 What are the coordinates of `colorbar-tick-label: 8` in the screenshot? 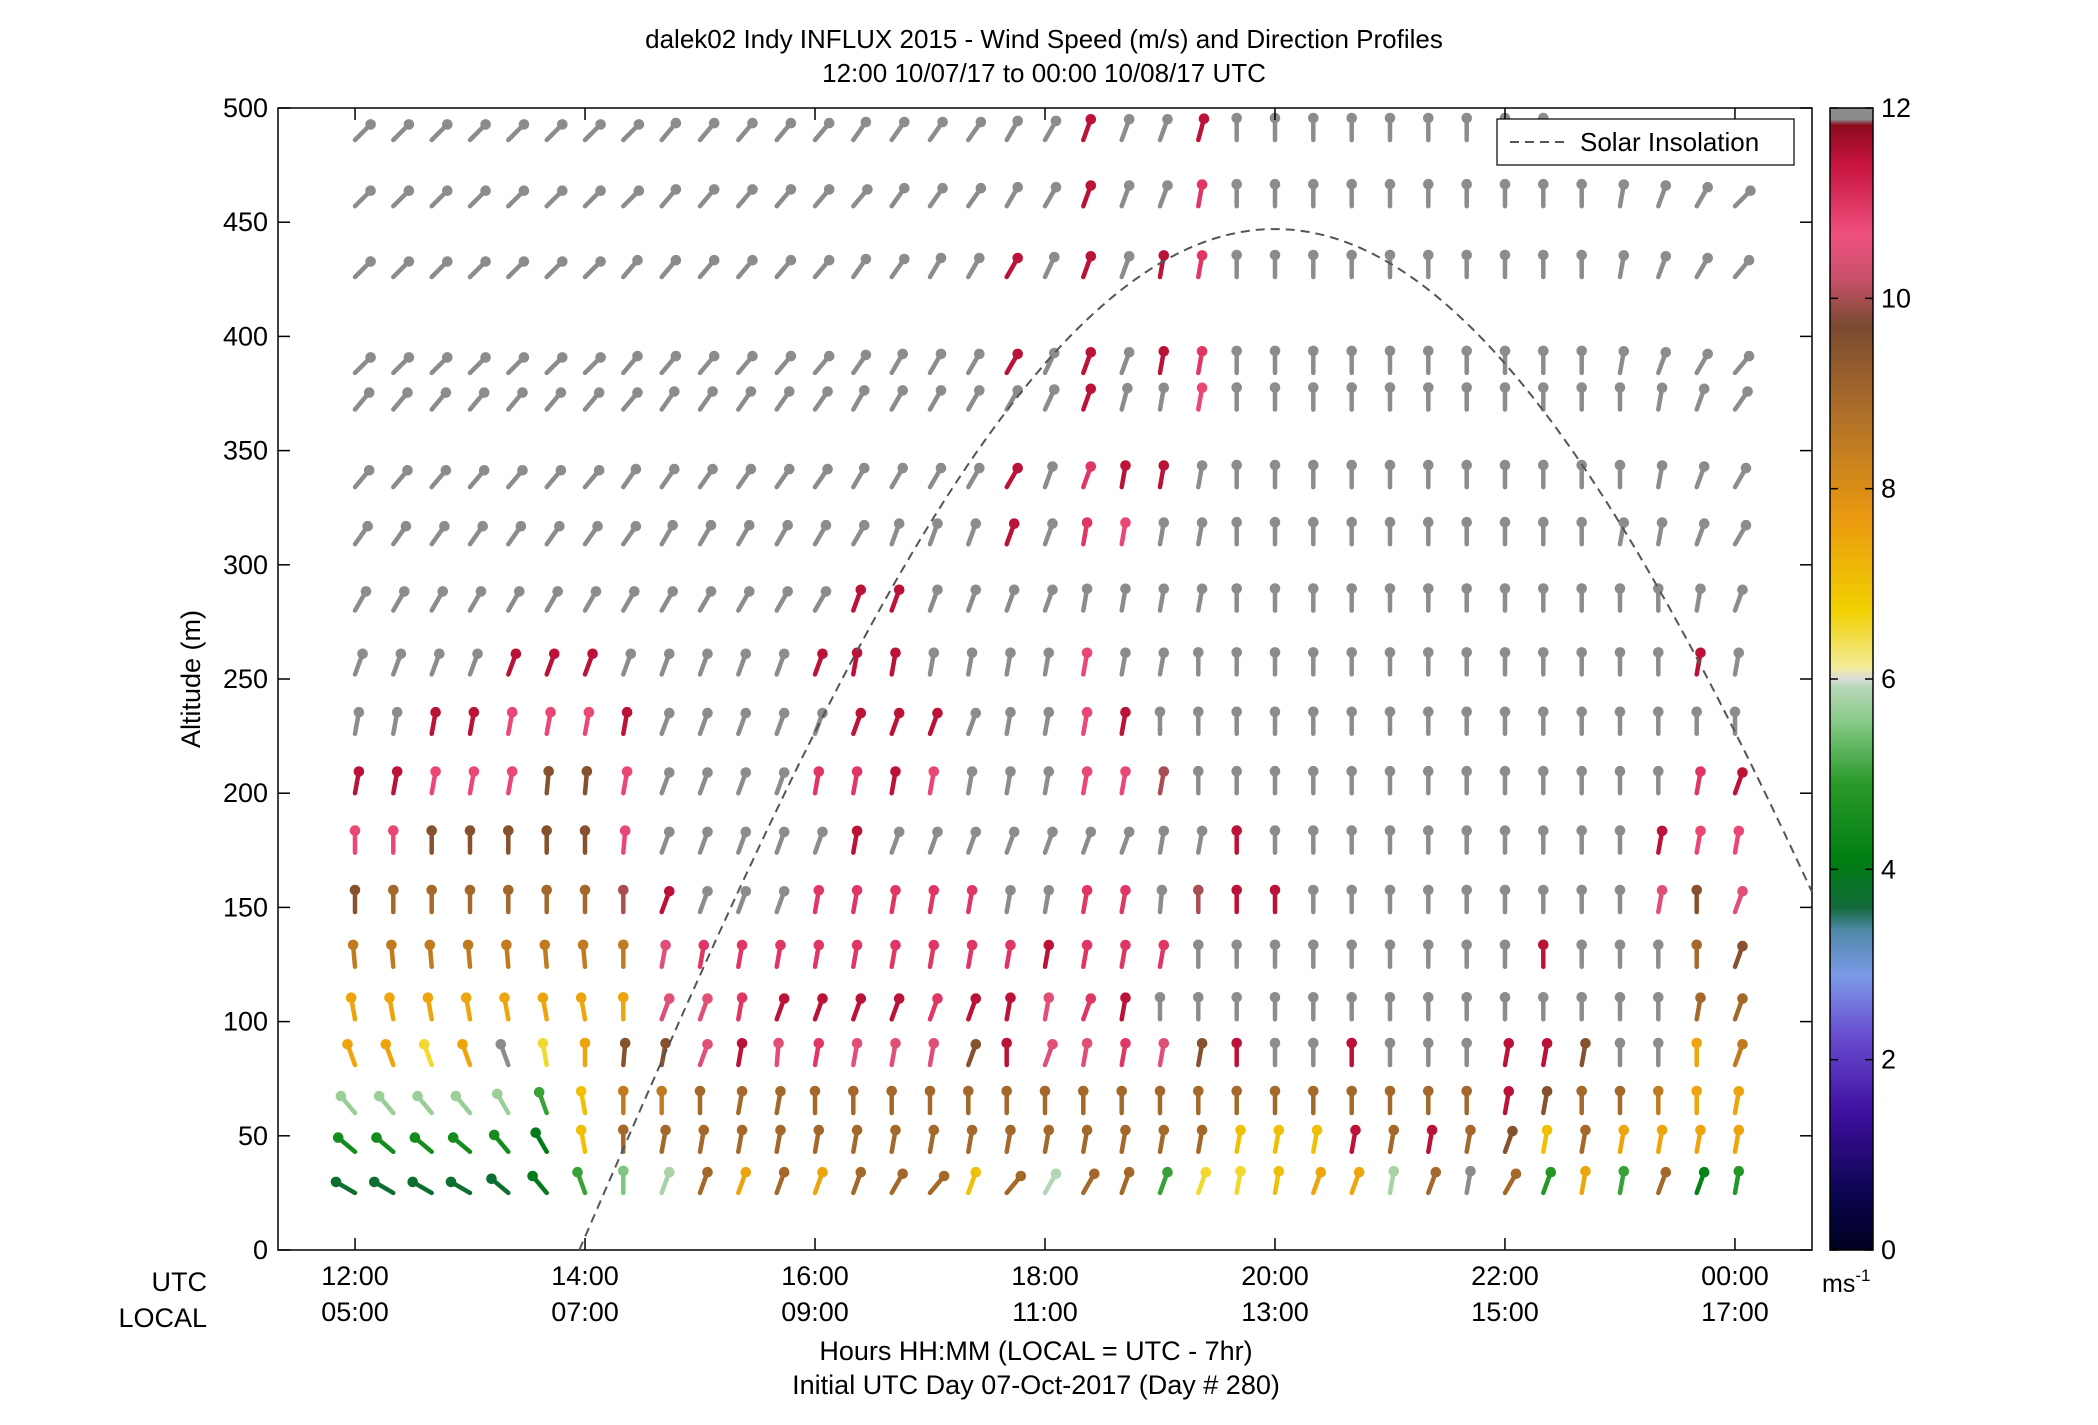 It's located at (1888, 489).